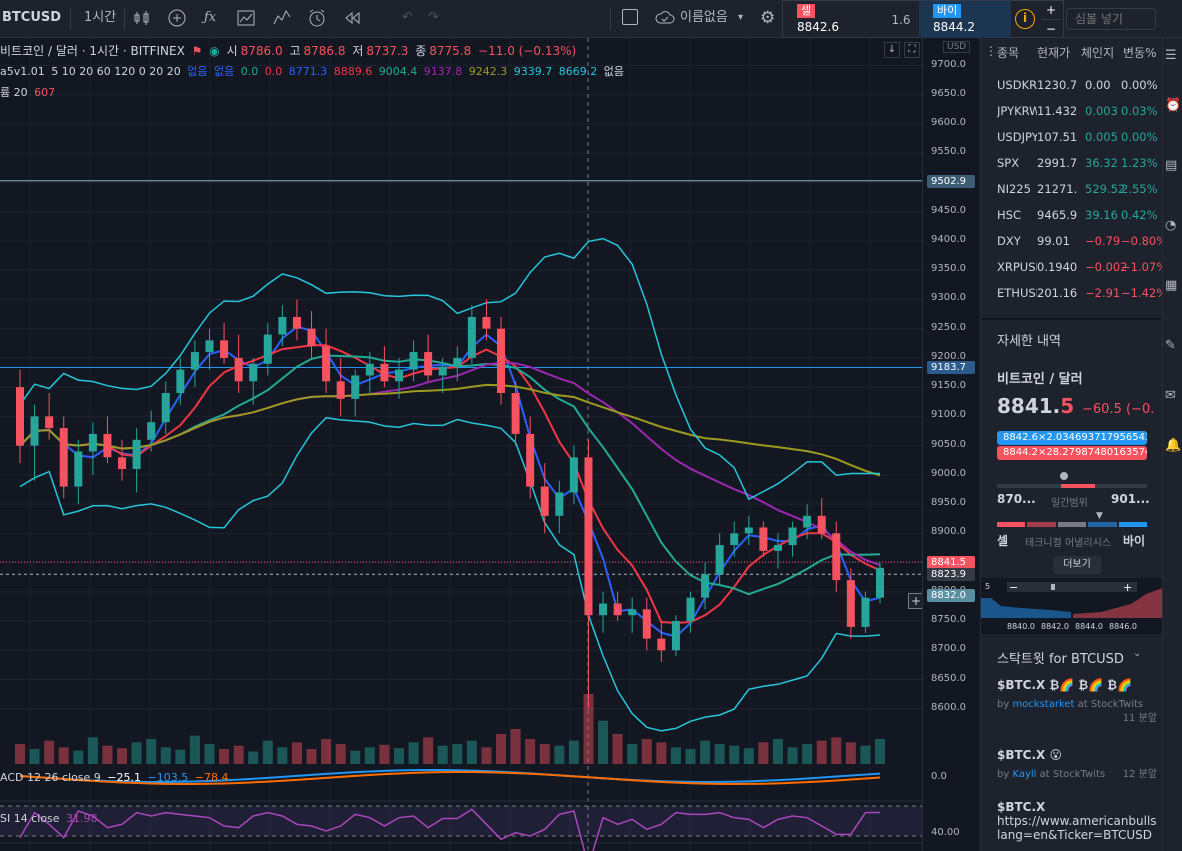  I want to click on high-value: 8786.8, so click(324, 51).